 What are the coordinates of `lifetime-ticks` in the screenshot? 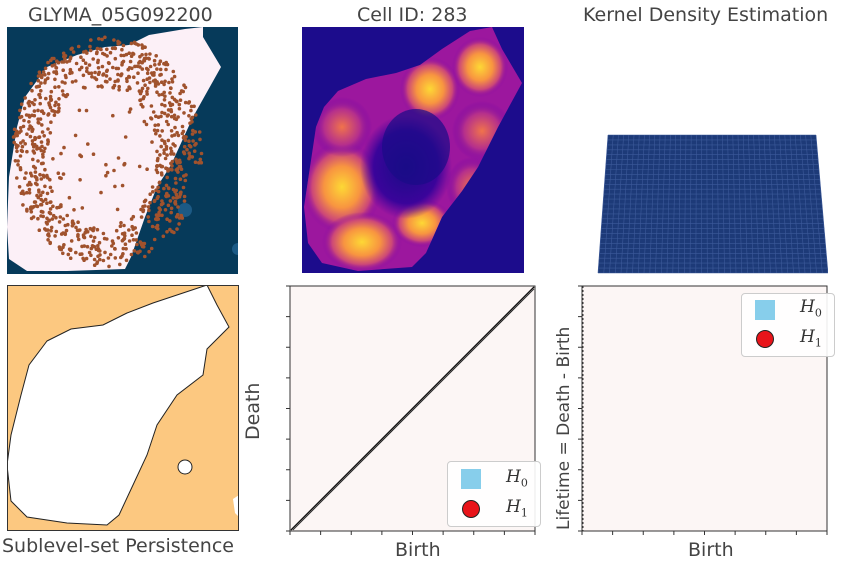 It's located at (703, 410).